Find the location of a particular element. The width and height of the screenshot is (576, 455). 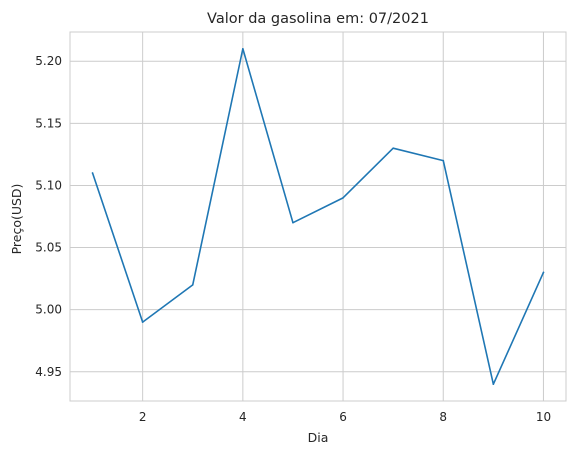

x-tick-label: 10 is located at coordinates (543, 417).